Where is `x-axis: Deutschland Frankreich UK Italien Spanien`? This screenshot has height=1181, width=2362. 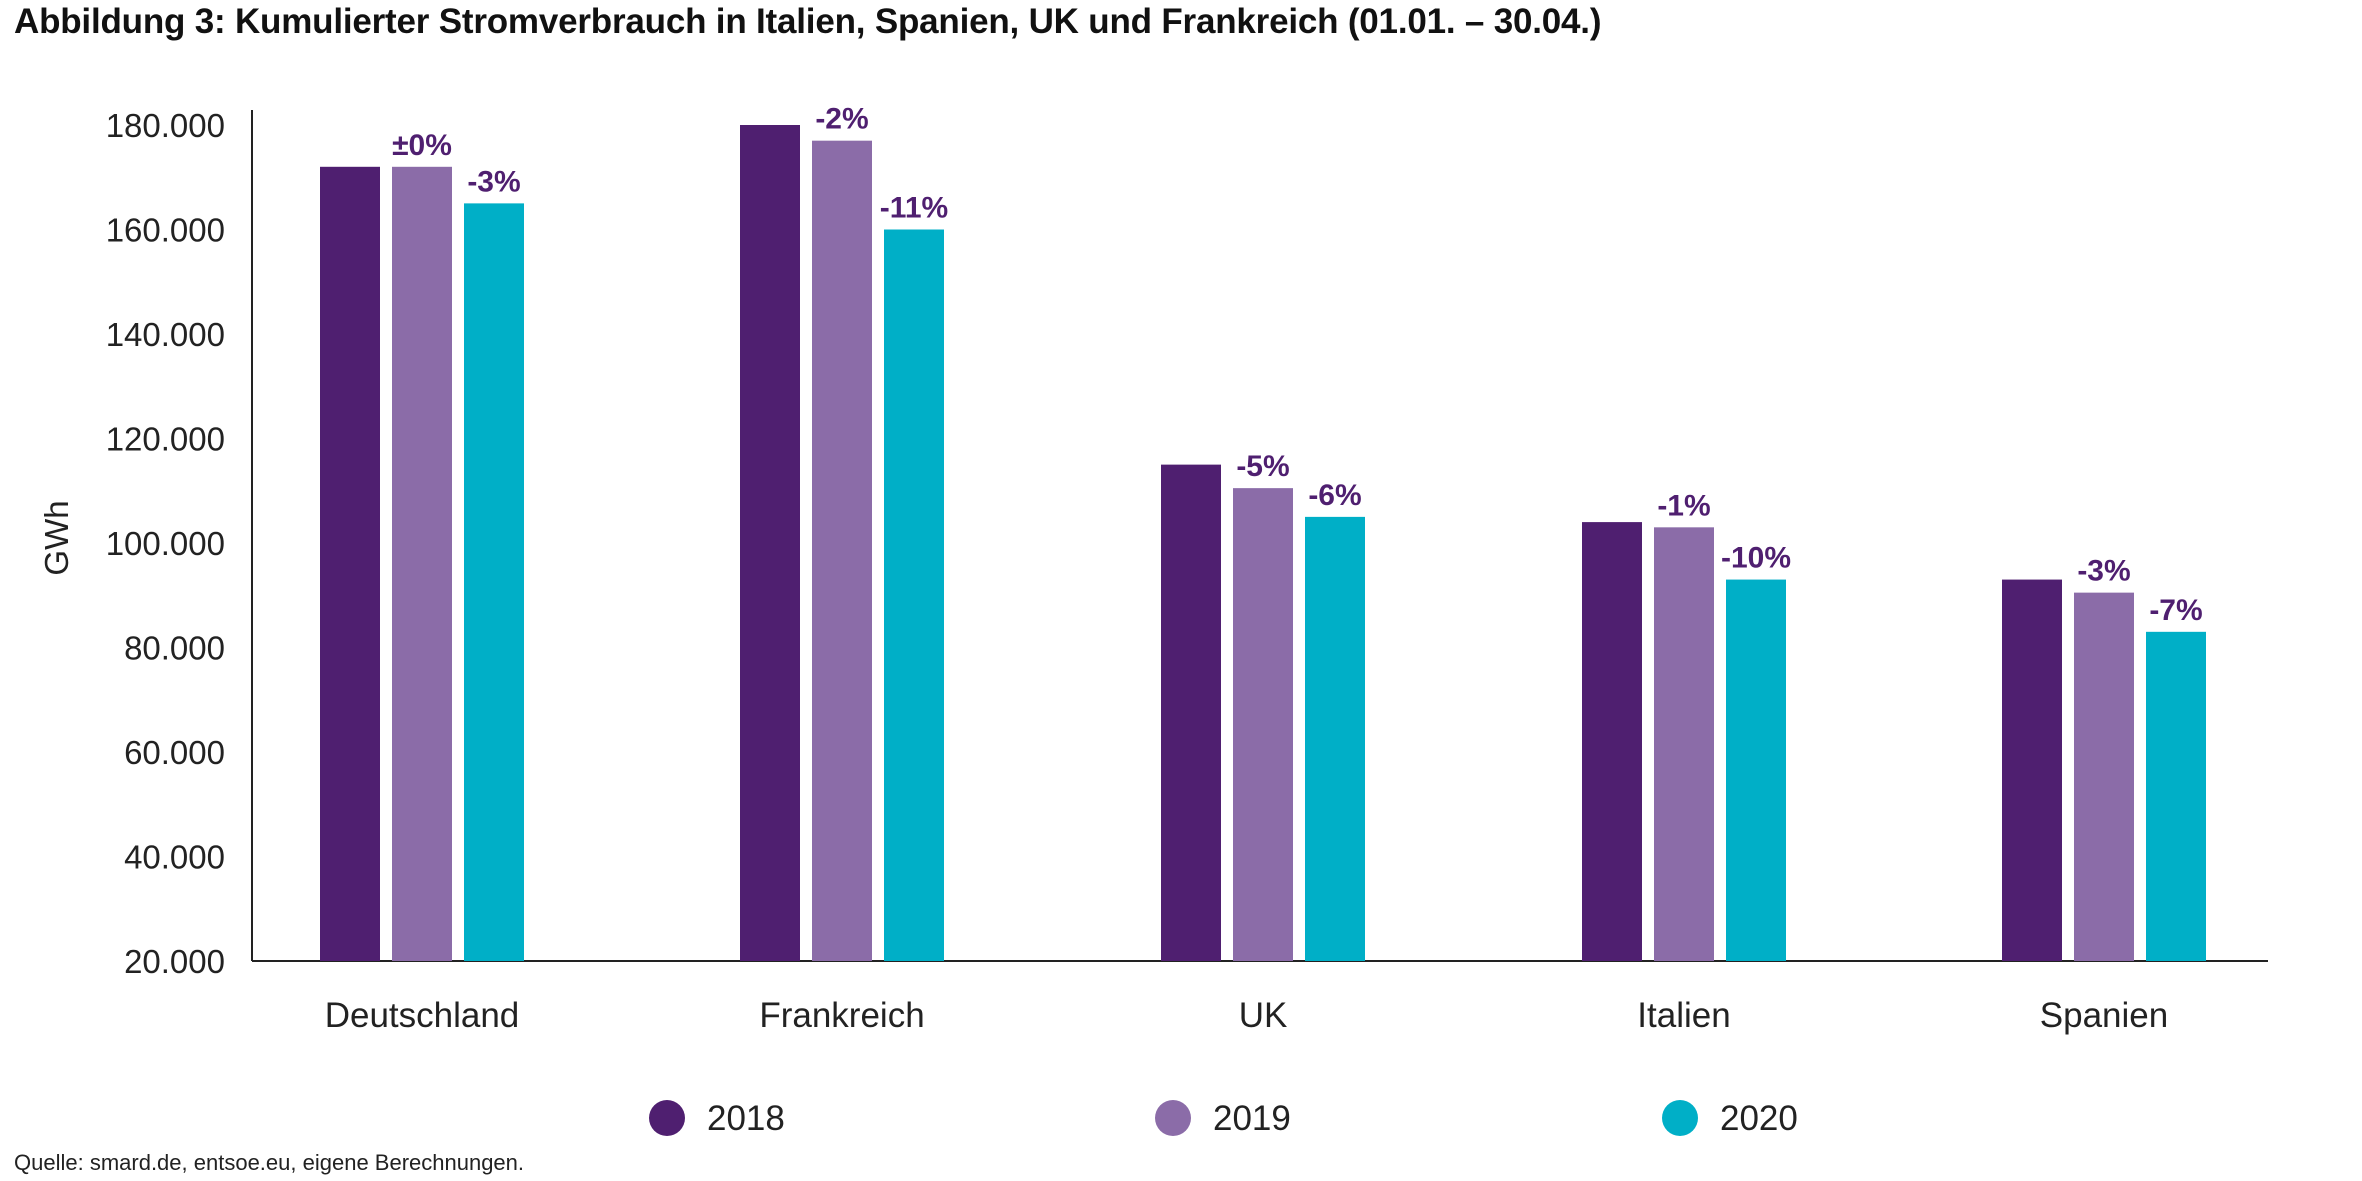
x-axis: Deutschland Frankreich UK Italien Spanien is located at coordinates (1260, 997).